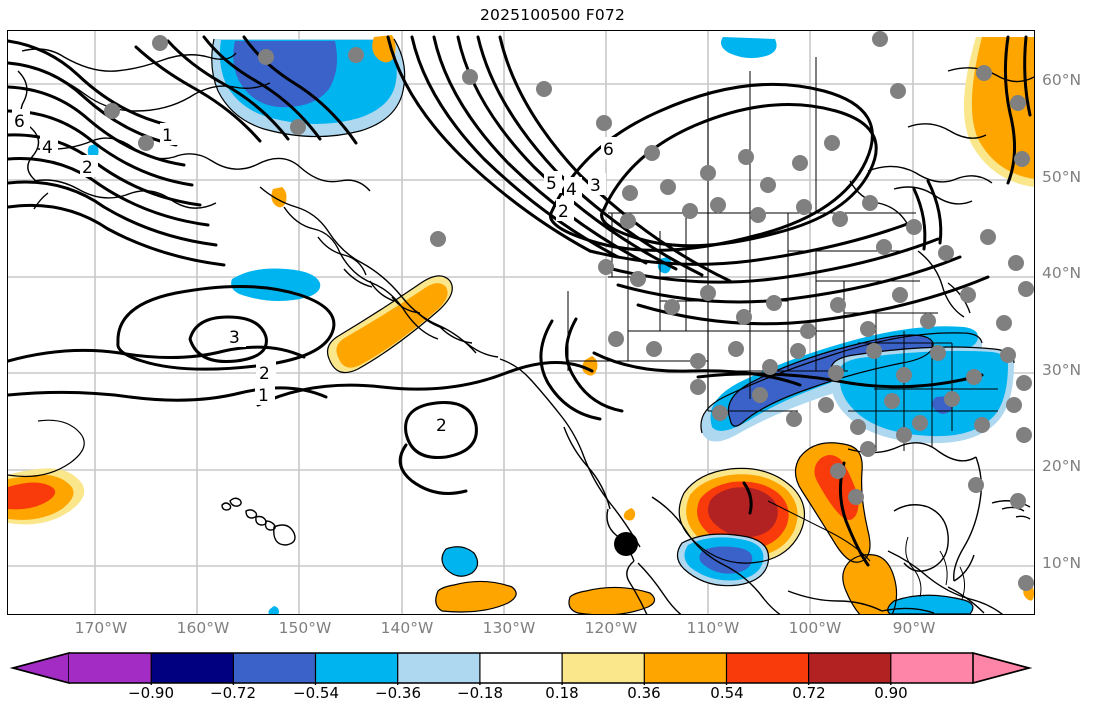  What do you see at coordinates (47, 148) in the screenshot?
I see `contour-label-4a: 4` at bounding box center [47, 148].